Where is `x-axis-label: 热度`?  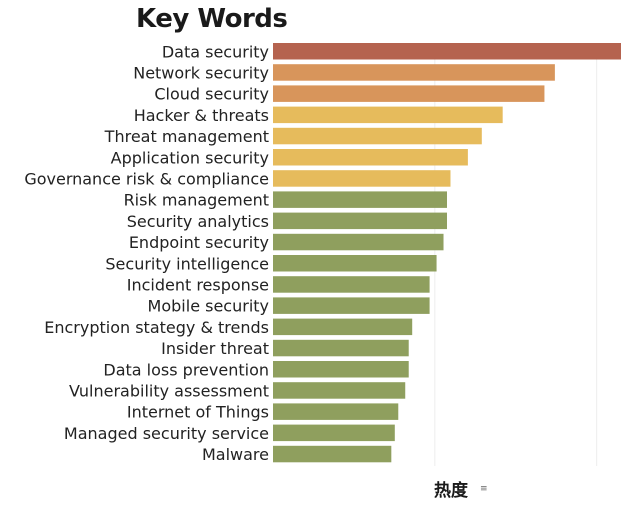 x-axis-label: 热度 is located at coordinates (451, 491).